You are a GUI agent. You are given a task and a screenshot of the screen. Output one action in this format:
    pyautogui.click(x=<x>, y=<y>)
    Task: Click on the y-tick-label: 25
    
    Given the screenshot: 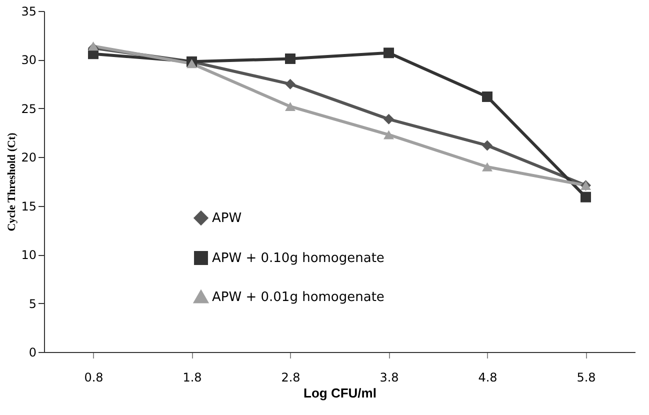 What is the action you would take?
    pyautogui.click(x=28, y=109)
    